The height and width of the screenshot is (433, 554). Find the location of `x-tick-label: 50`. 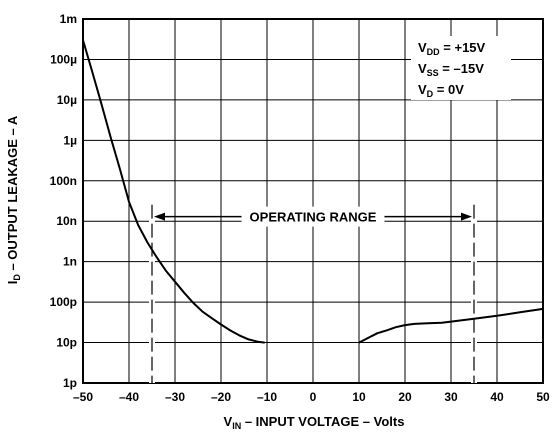

x-tick-label: 50 is located at coordinates (543, 397).